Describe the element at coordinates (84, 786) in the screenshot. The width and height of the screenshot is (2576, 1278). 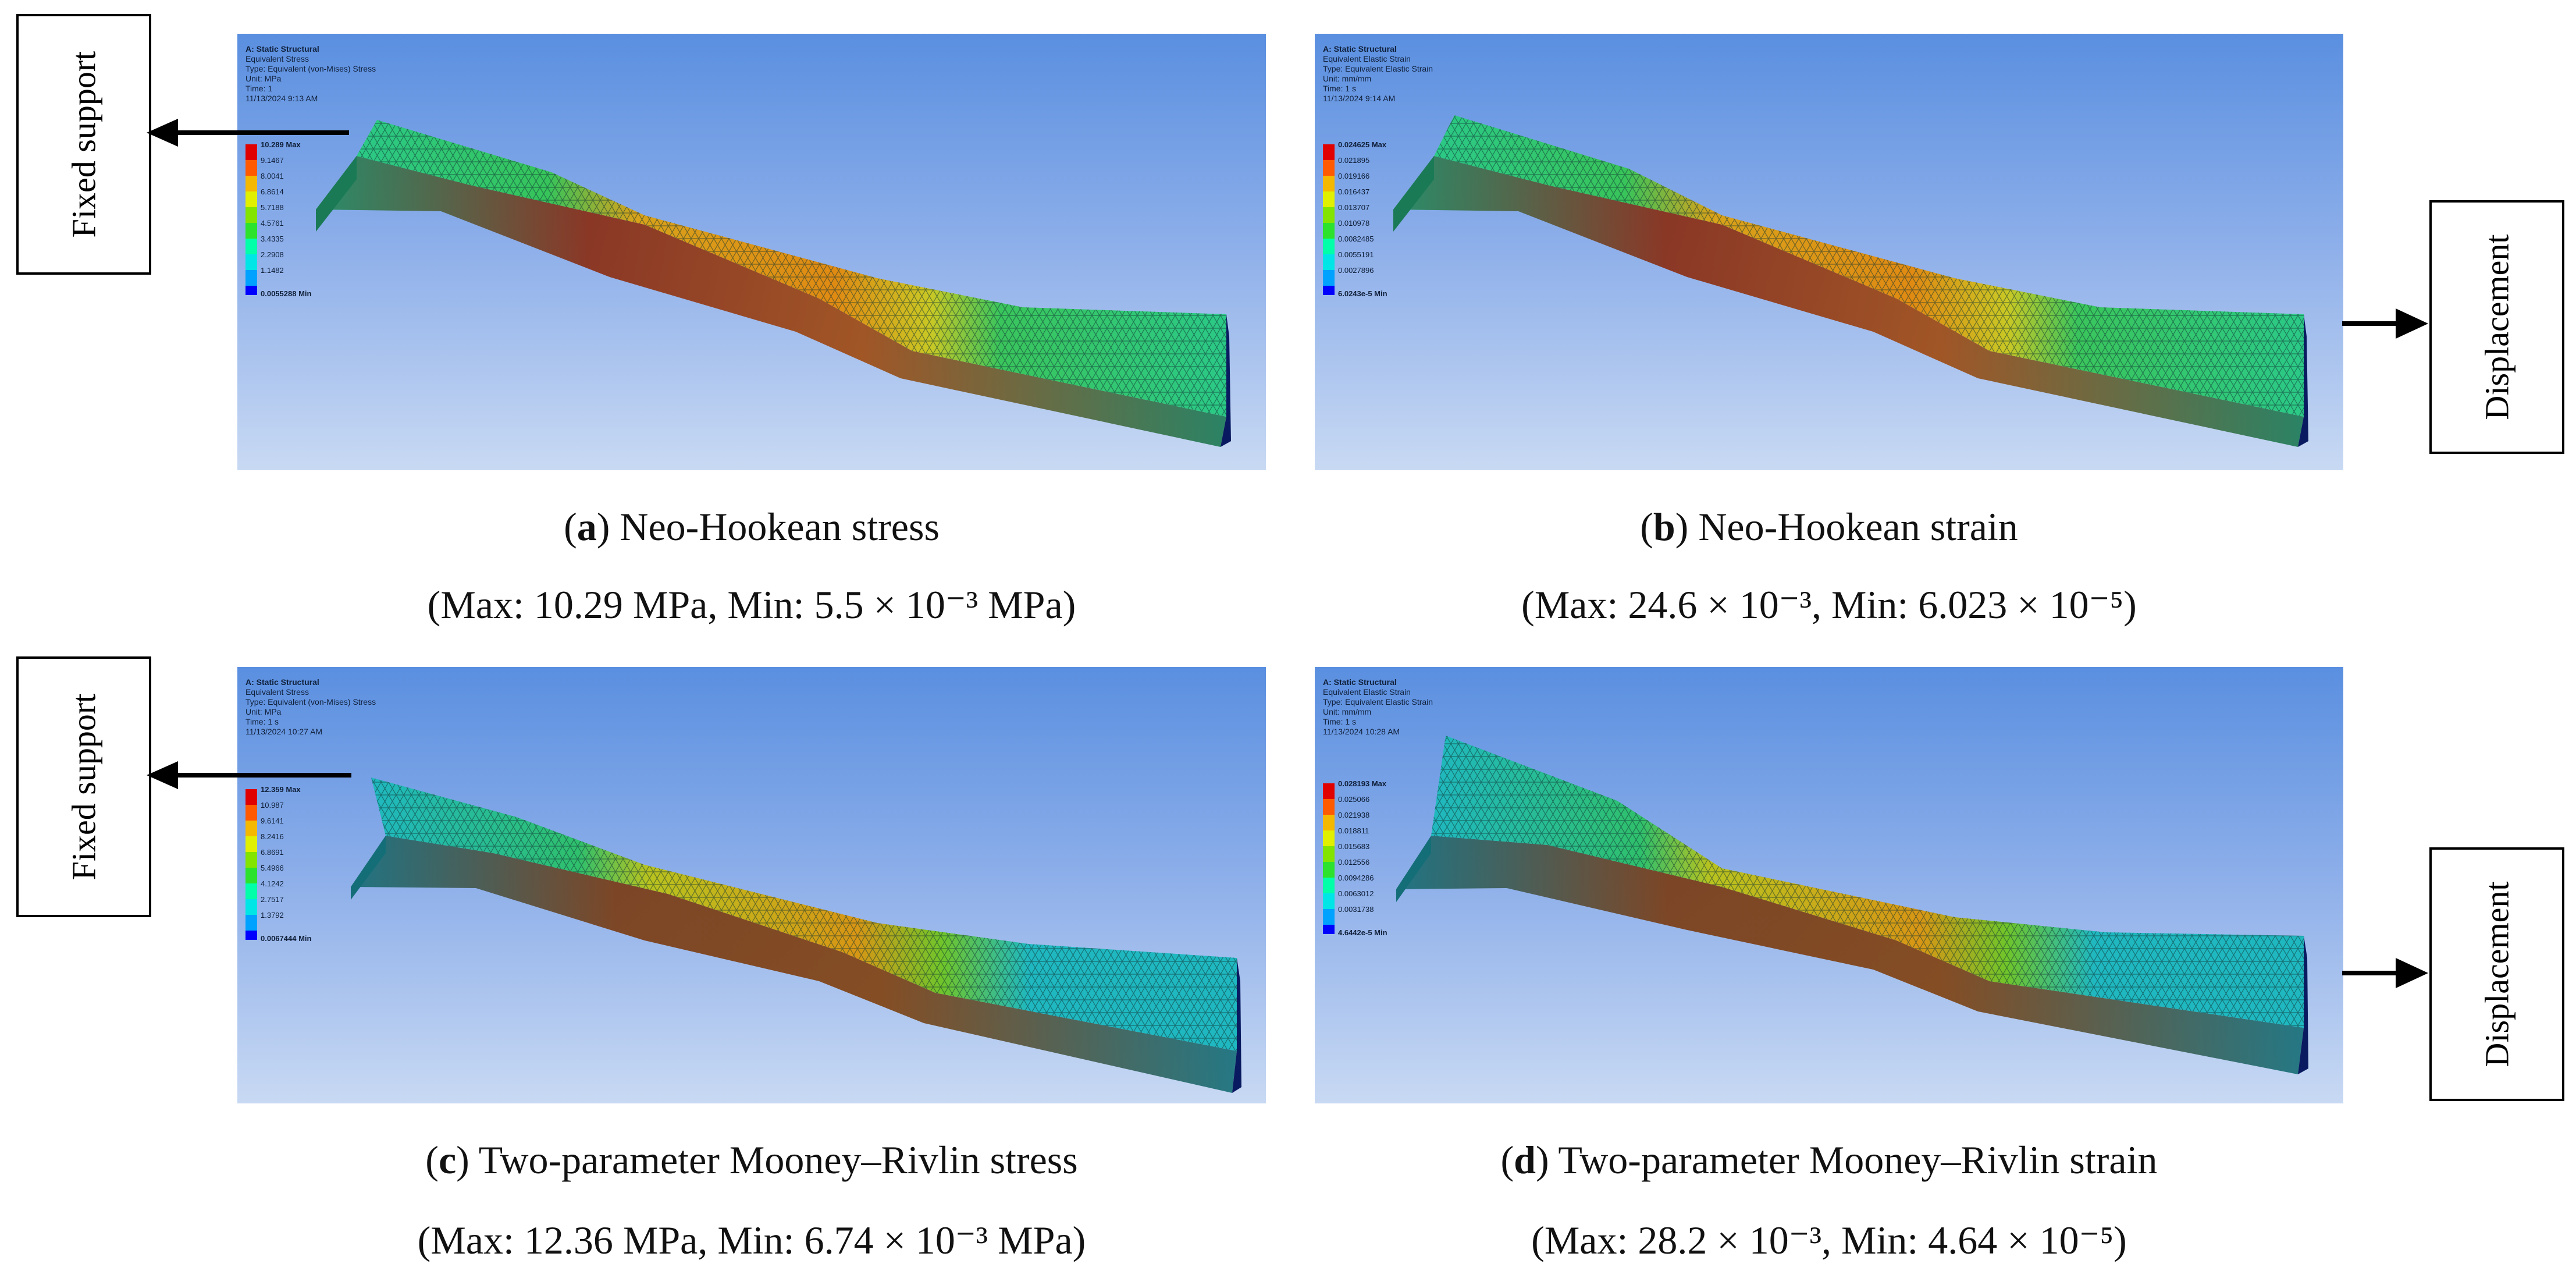
I see `fixed-support-box-bottom: Fixed support` at that location.